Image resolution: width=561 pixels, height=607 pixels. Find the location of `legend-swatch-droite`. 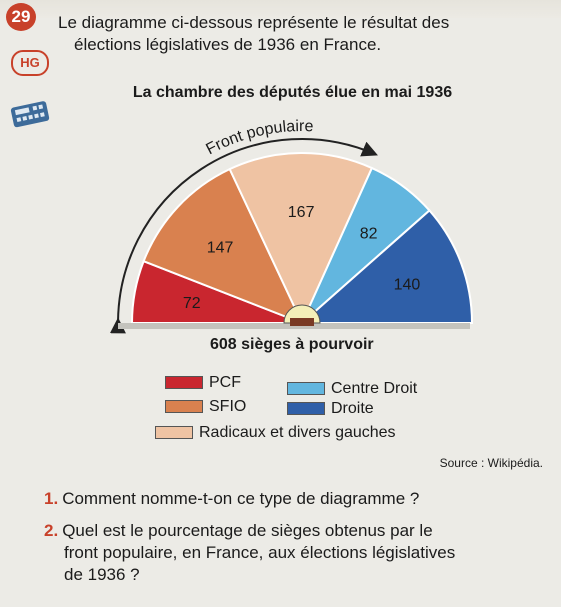

legend-swatch-droite is located at coordinates (306, 409).